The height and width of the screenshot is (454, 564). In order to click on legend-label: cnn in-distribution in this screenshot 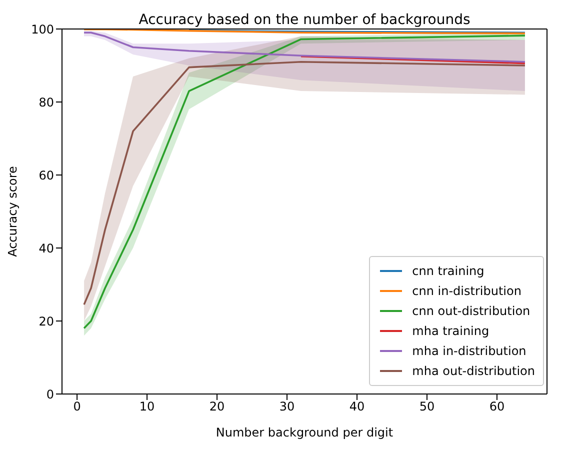, I will do `click(467, 291)`.